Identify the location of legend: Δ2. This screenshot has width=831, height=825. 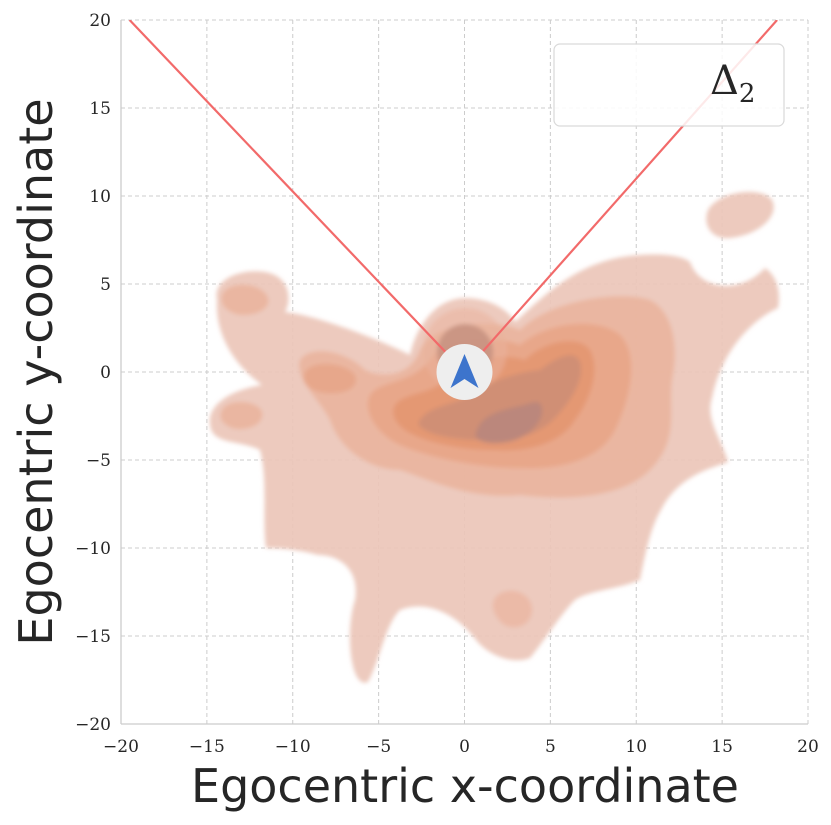
(669, 85).